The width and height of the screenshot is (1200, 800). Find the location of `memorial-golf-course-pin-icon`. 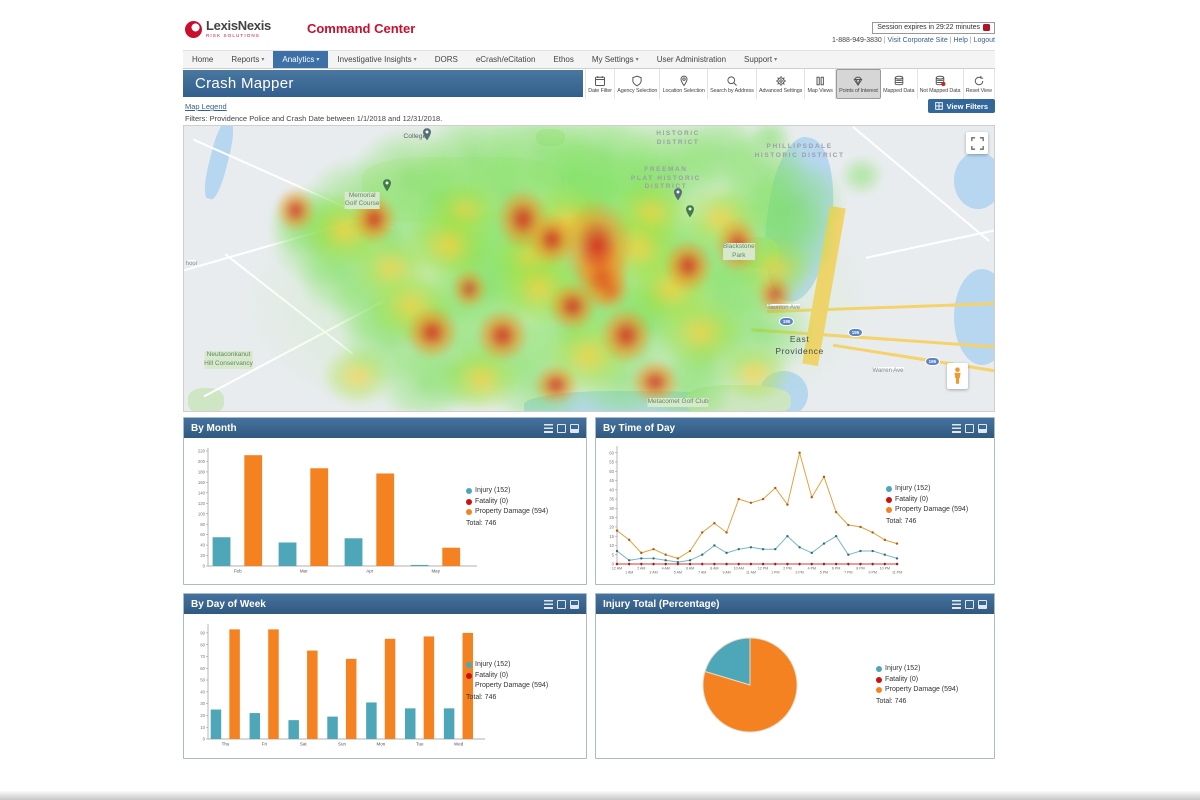

memorial-golf-course-pin-icon is located at coordinates (386, 188).